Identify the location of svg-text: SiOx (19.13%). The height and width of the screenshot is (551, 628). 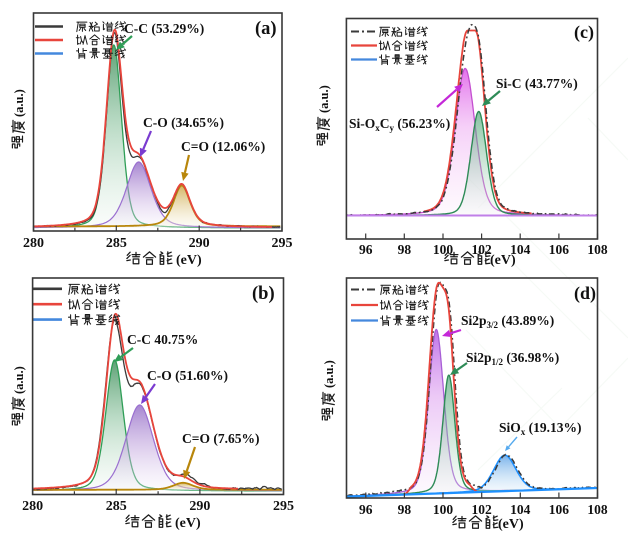
(540, 428).